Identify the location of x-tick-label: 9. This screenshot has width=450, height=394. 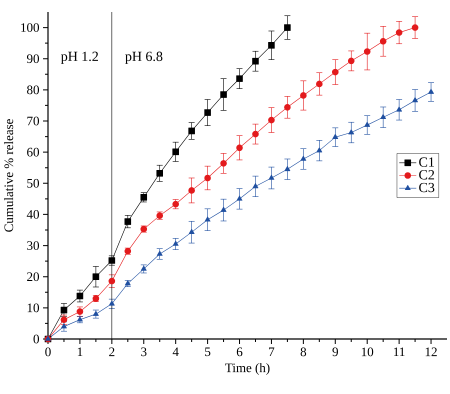
(335, 352).